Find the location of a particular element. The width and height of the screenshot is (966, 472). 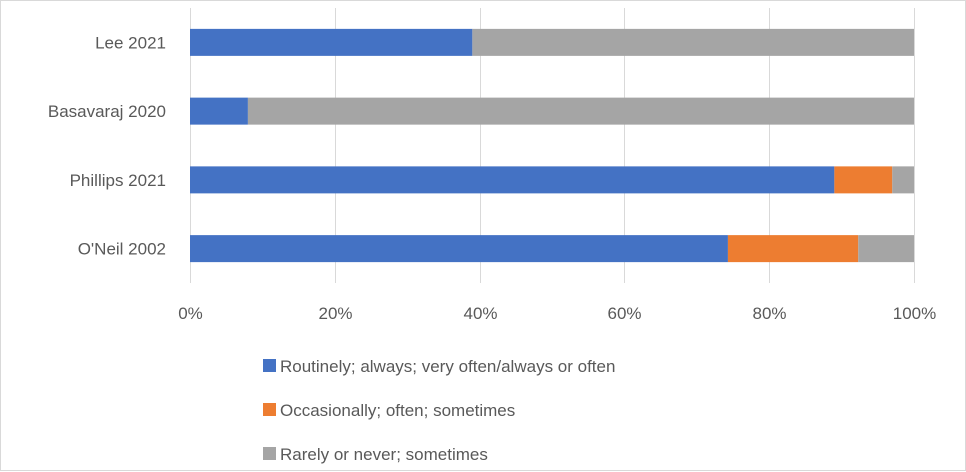

legend-label: Rarely or never; sometimes is located at coordinates (384, 454).